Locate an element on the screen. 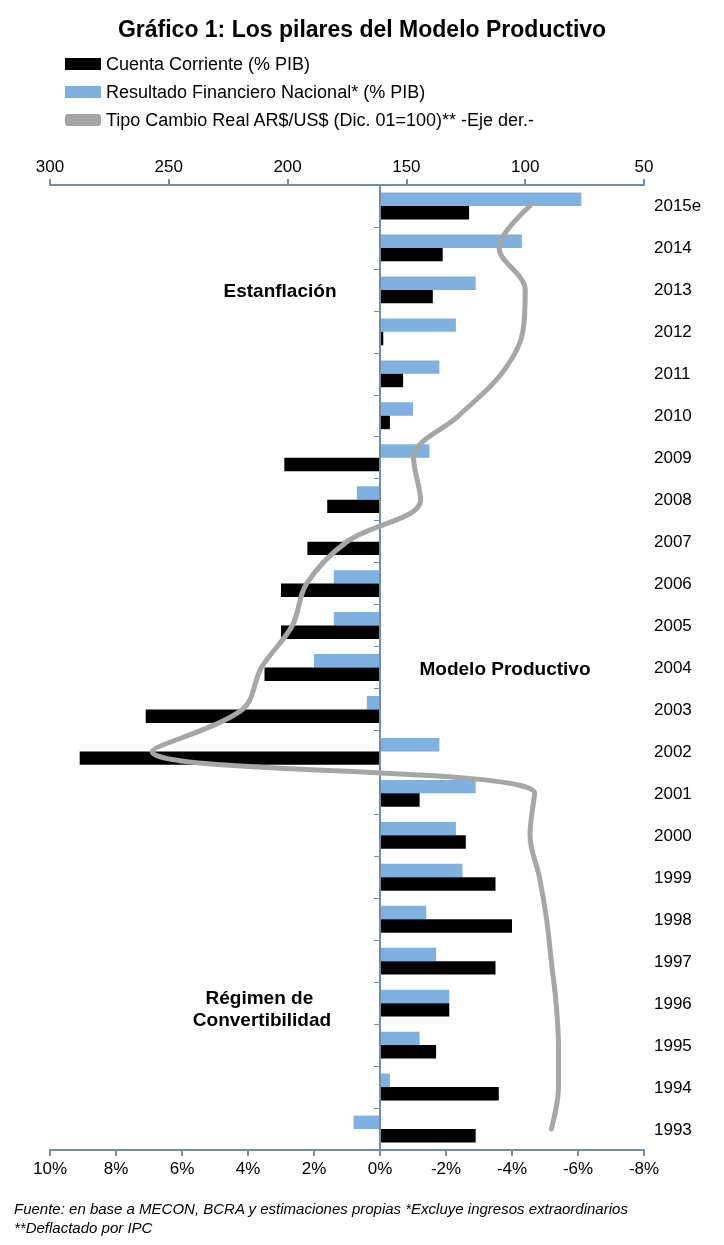 Image resolution: width=724 pixels, height=1245 pixels. y-tick-label: 1999 is located at coordinates (673, 877).